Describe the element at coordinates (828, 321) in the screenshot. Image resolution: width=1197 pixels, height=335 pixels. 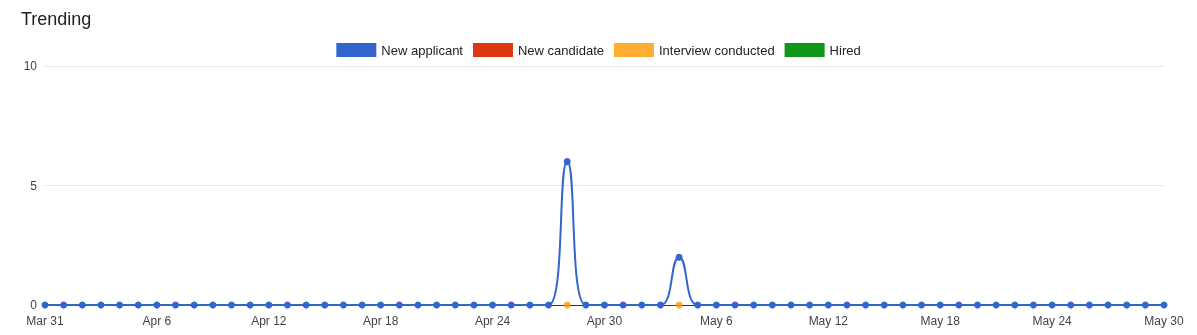
I see `x-tick-label: May 12` at that location.